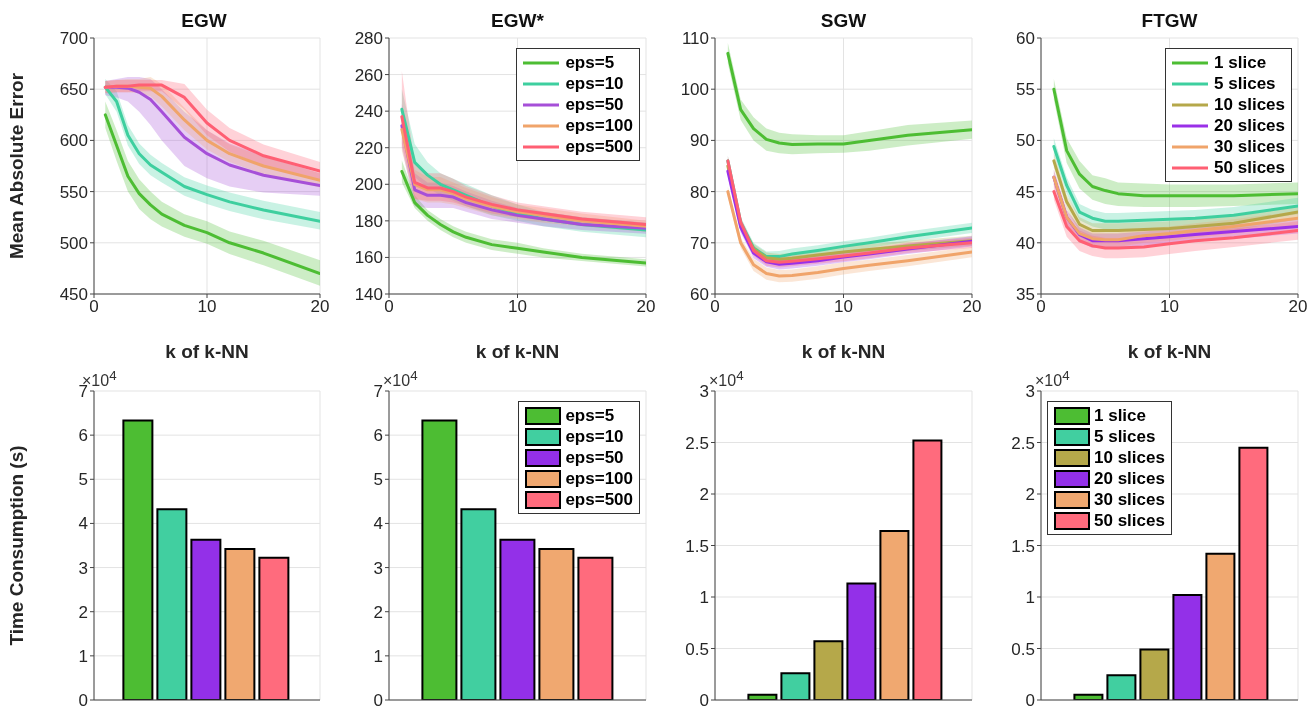 This screenshot has height=727, width=1307. I want to click on y-tick-label: 280, so click(368, 39).